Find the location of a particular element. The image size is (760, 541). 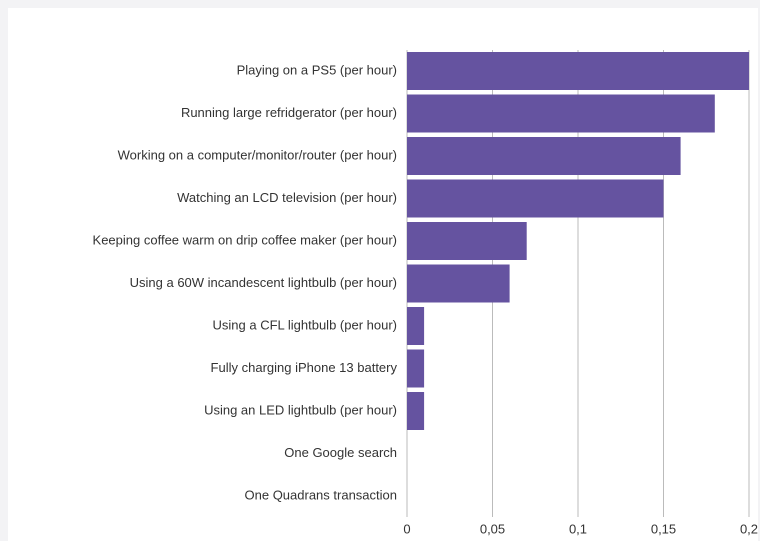

x-tick-label: 0,05 is located at coordinates (492, 528).